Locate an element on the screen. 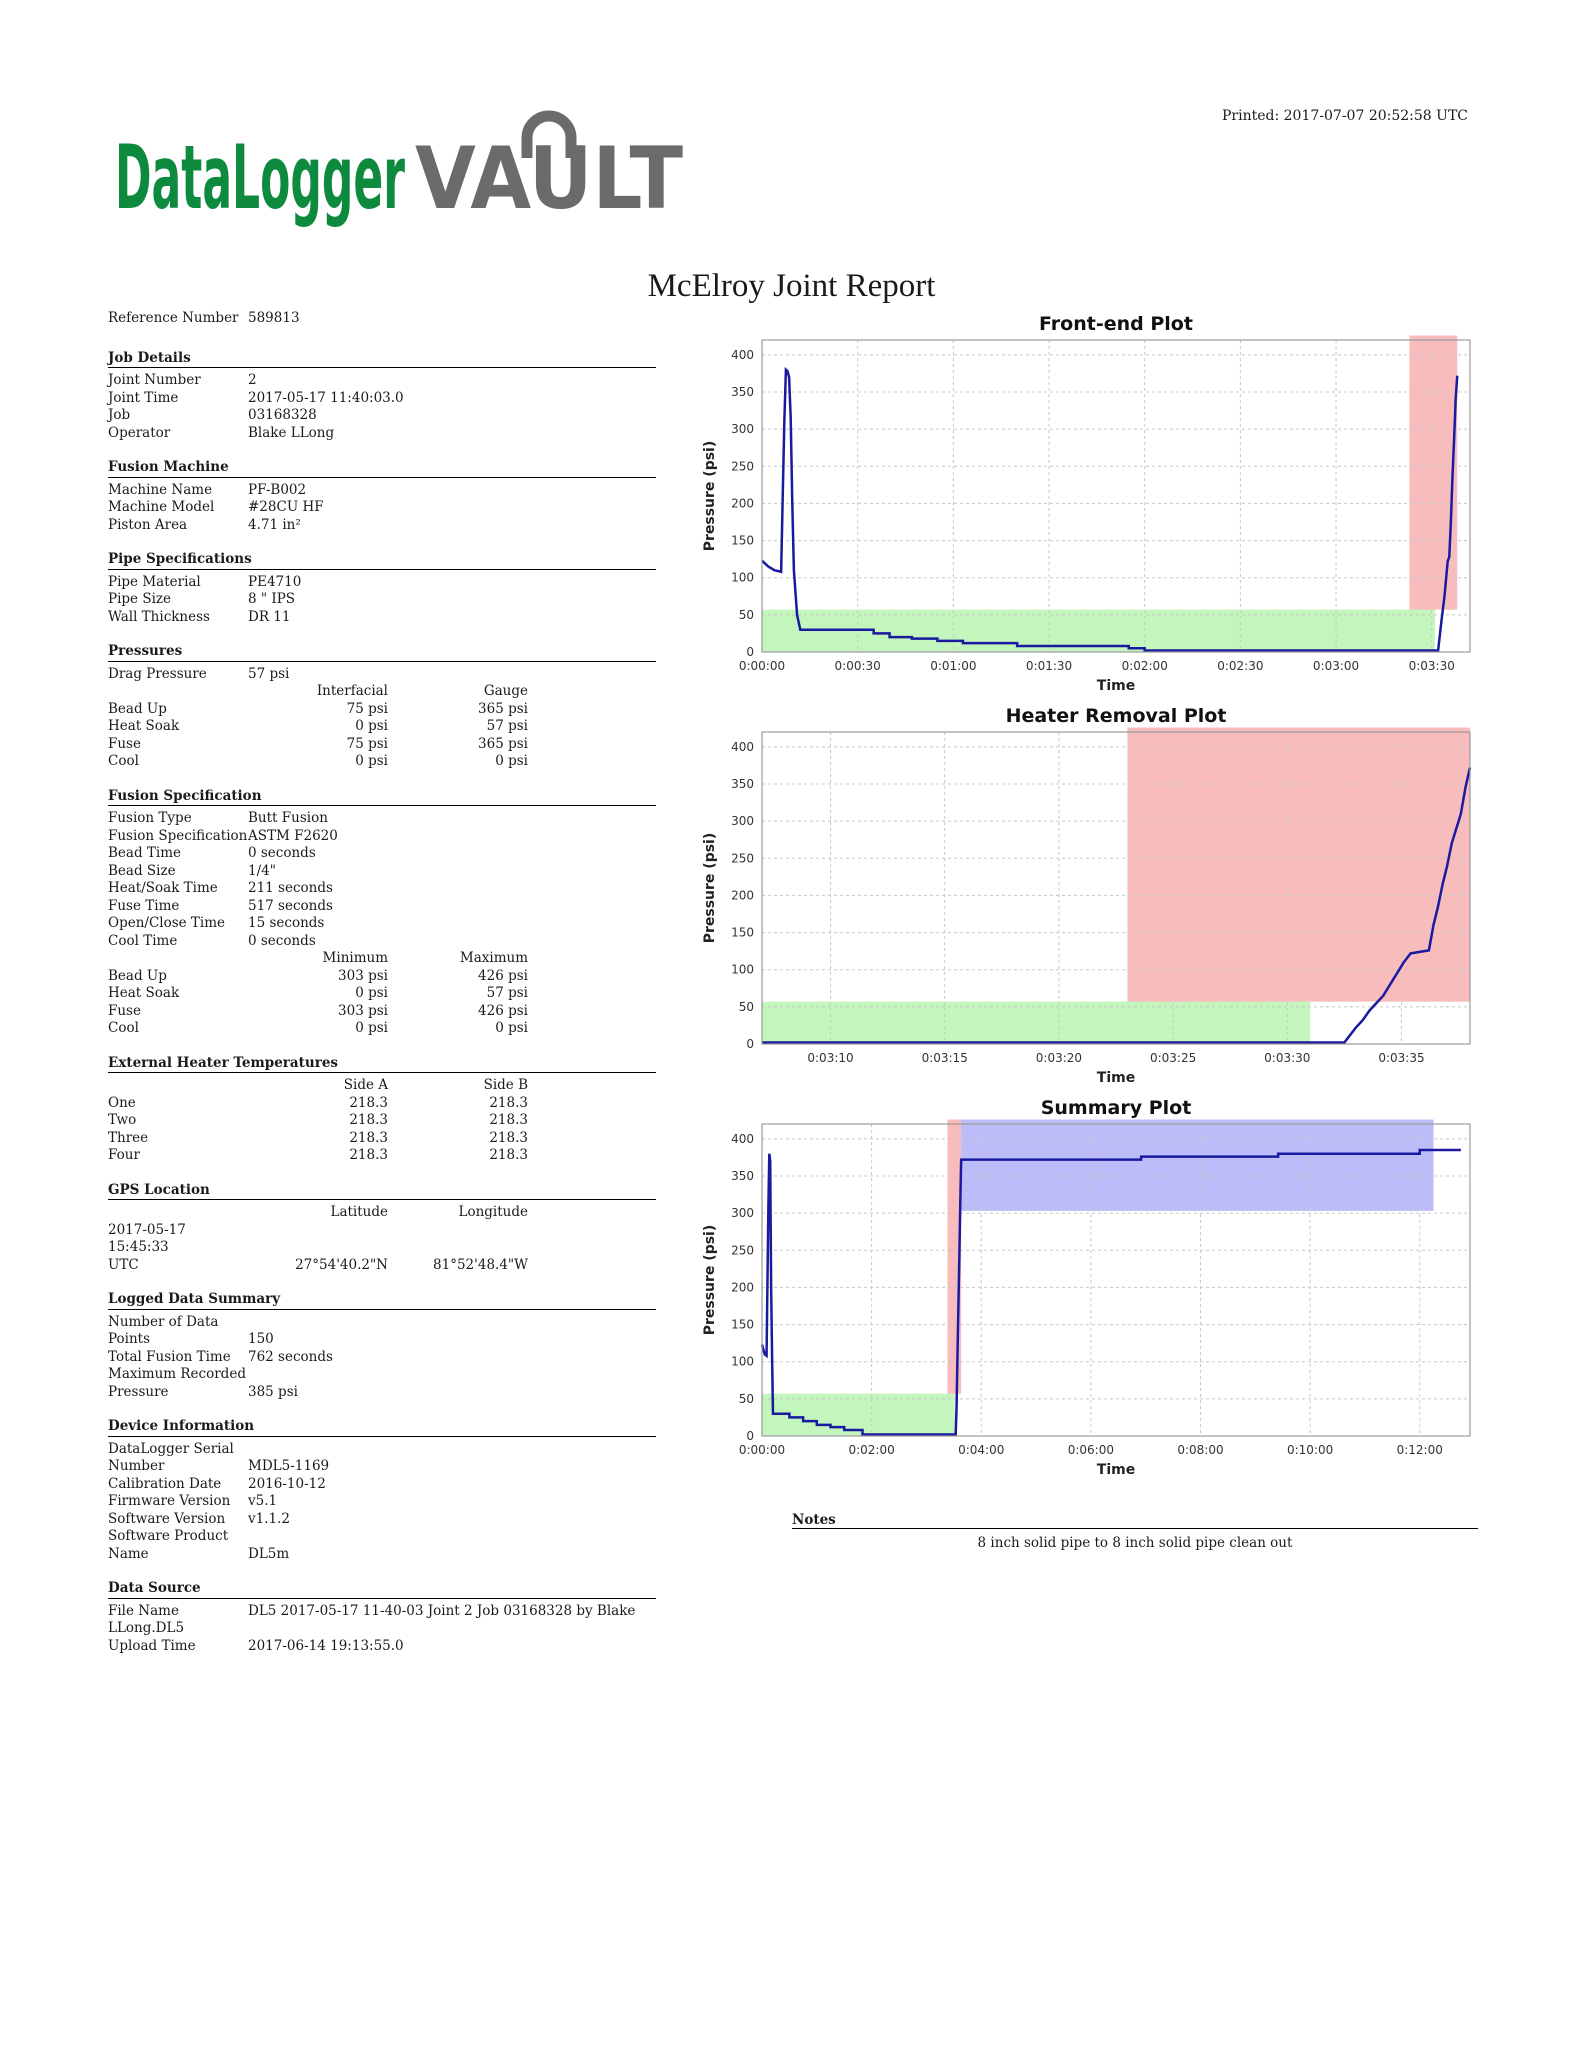  detail-value: #28CU HF is located at coordinates (286, 507).